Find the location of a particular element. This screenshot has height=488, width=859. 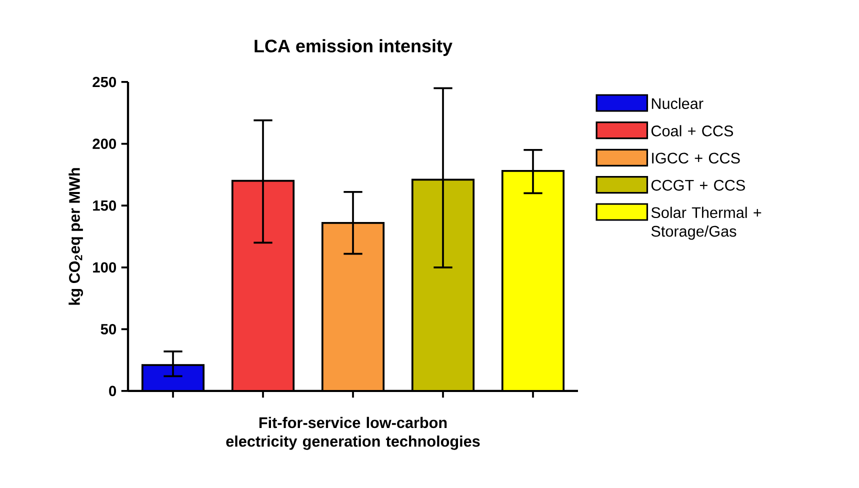

chart-title: LCA emission intensity is located at coordinates (353, 47).